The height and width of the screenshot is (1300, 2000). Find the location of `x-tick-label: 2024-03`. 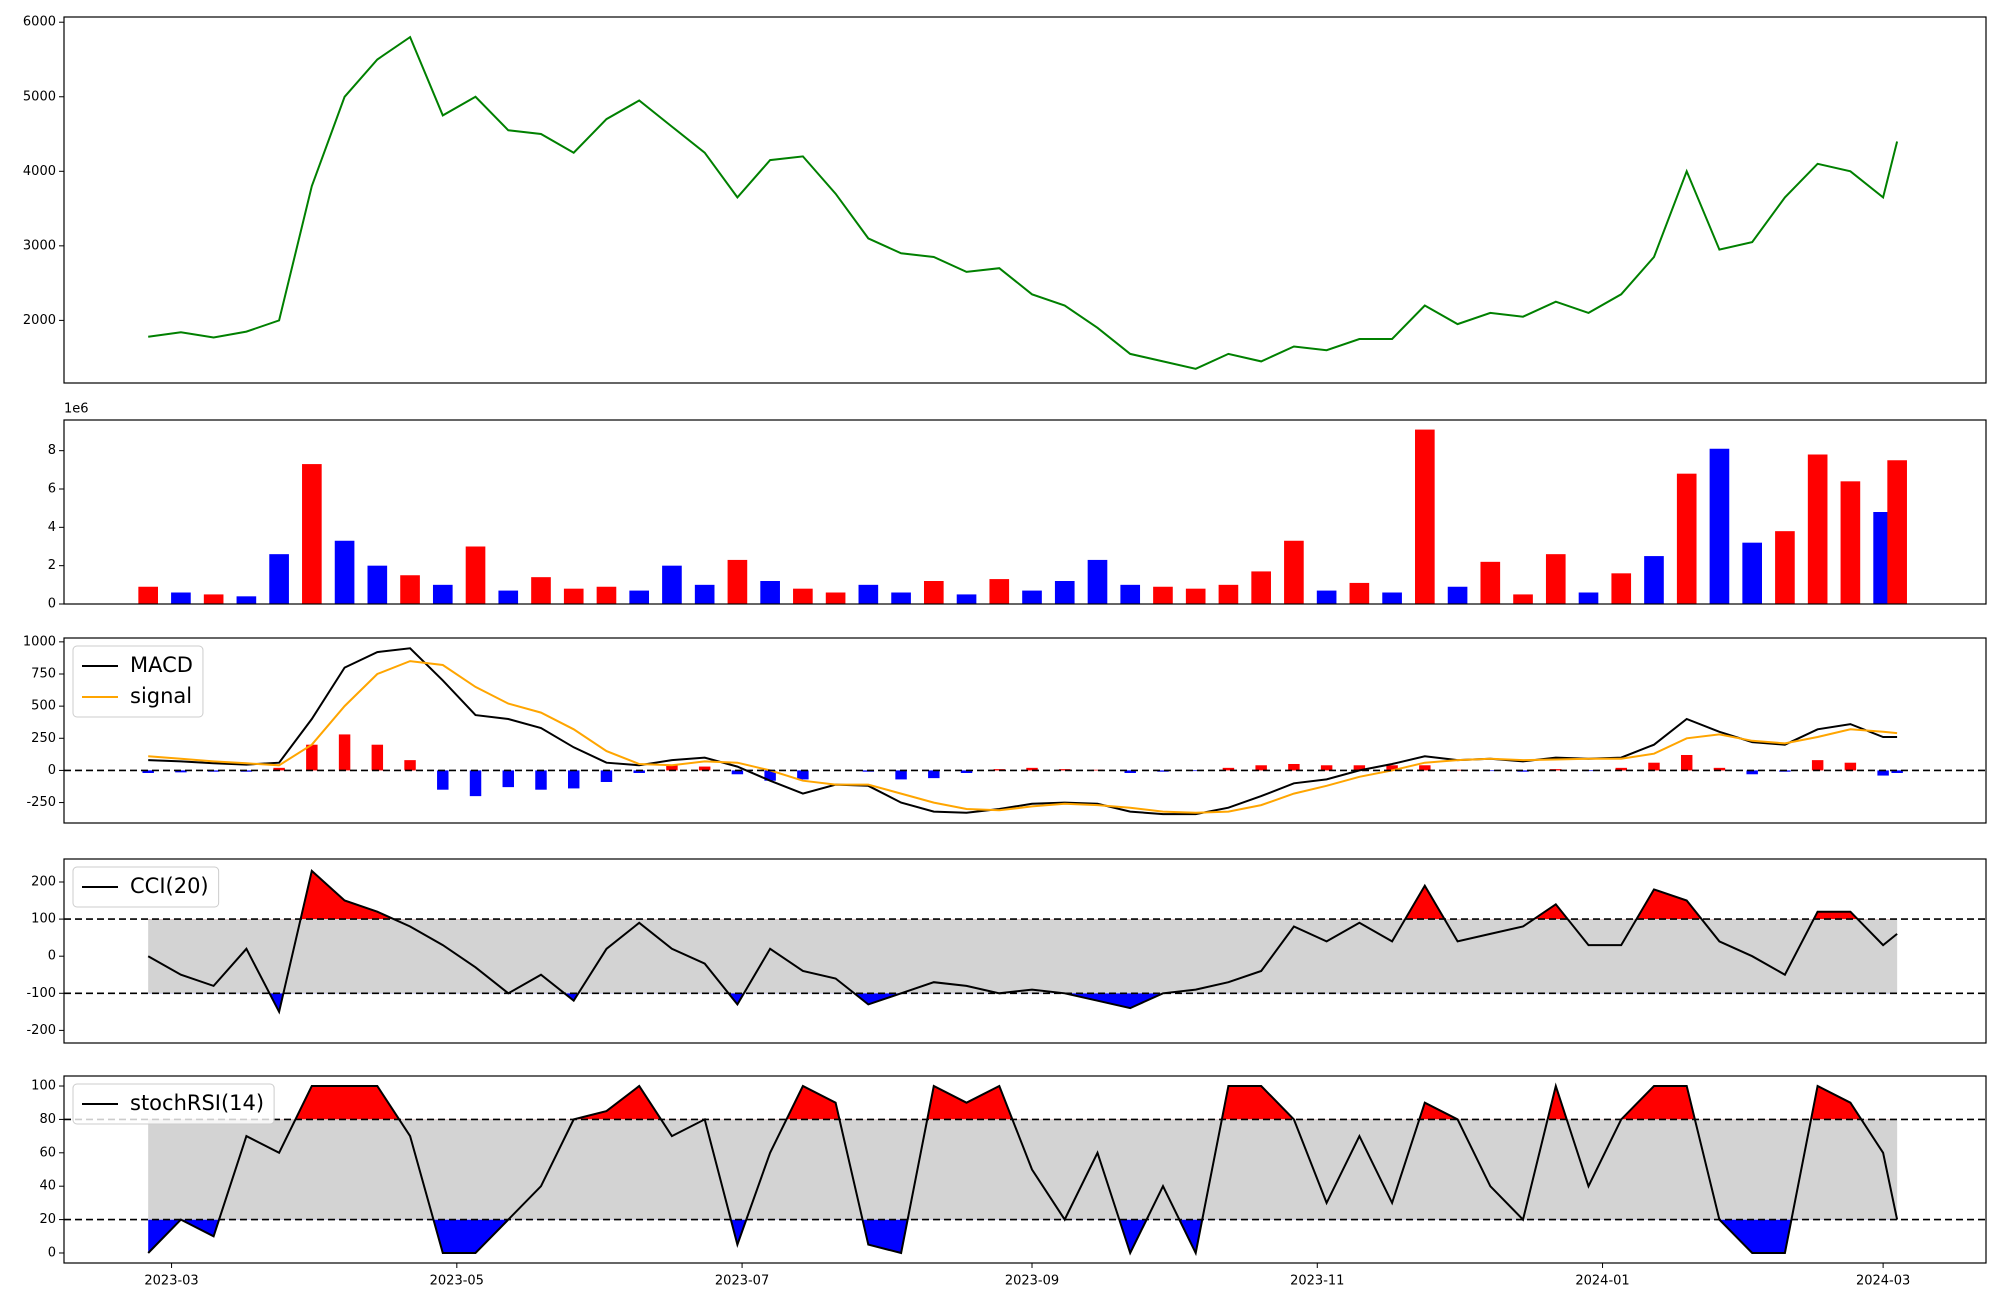

x-tick-label: 2024-03 is located at coordinates (1883, 1281).